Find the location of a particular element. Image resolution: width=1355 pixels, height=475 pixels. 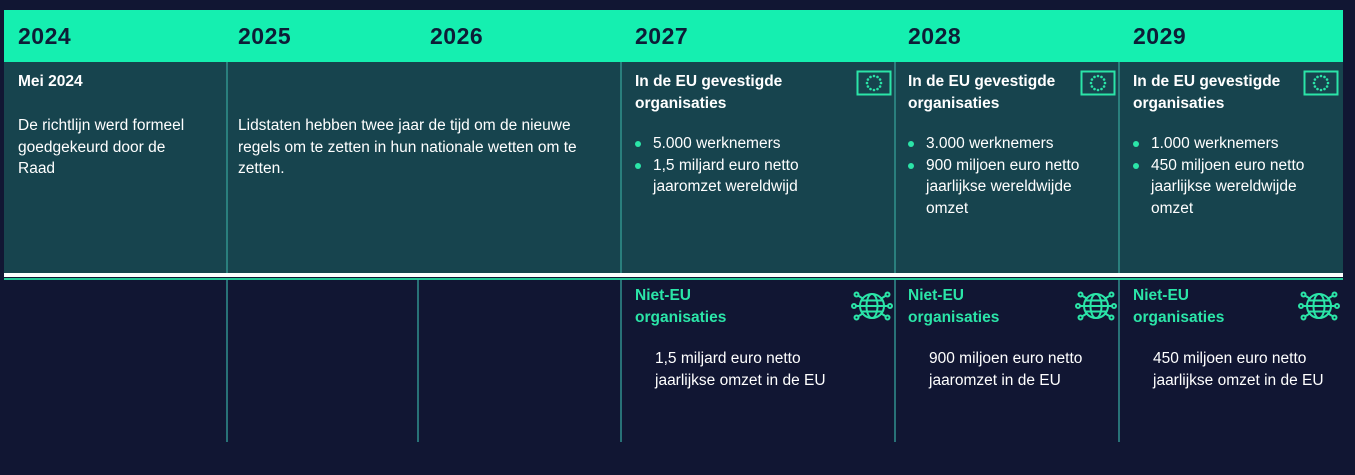

milestone-2024-title: Mei 2024 is located at coordinates (50, 81).